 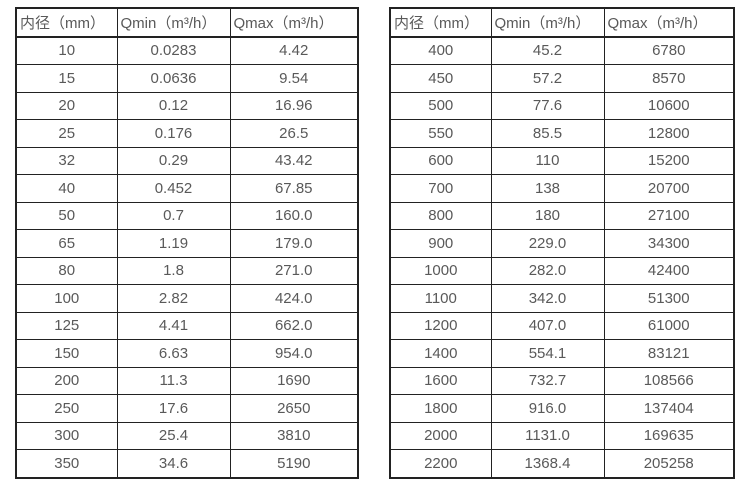 I want to click on table-row: 150 6.63 954.0, so click(x=187, y=353).